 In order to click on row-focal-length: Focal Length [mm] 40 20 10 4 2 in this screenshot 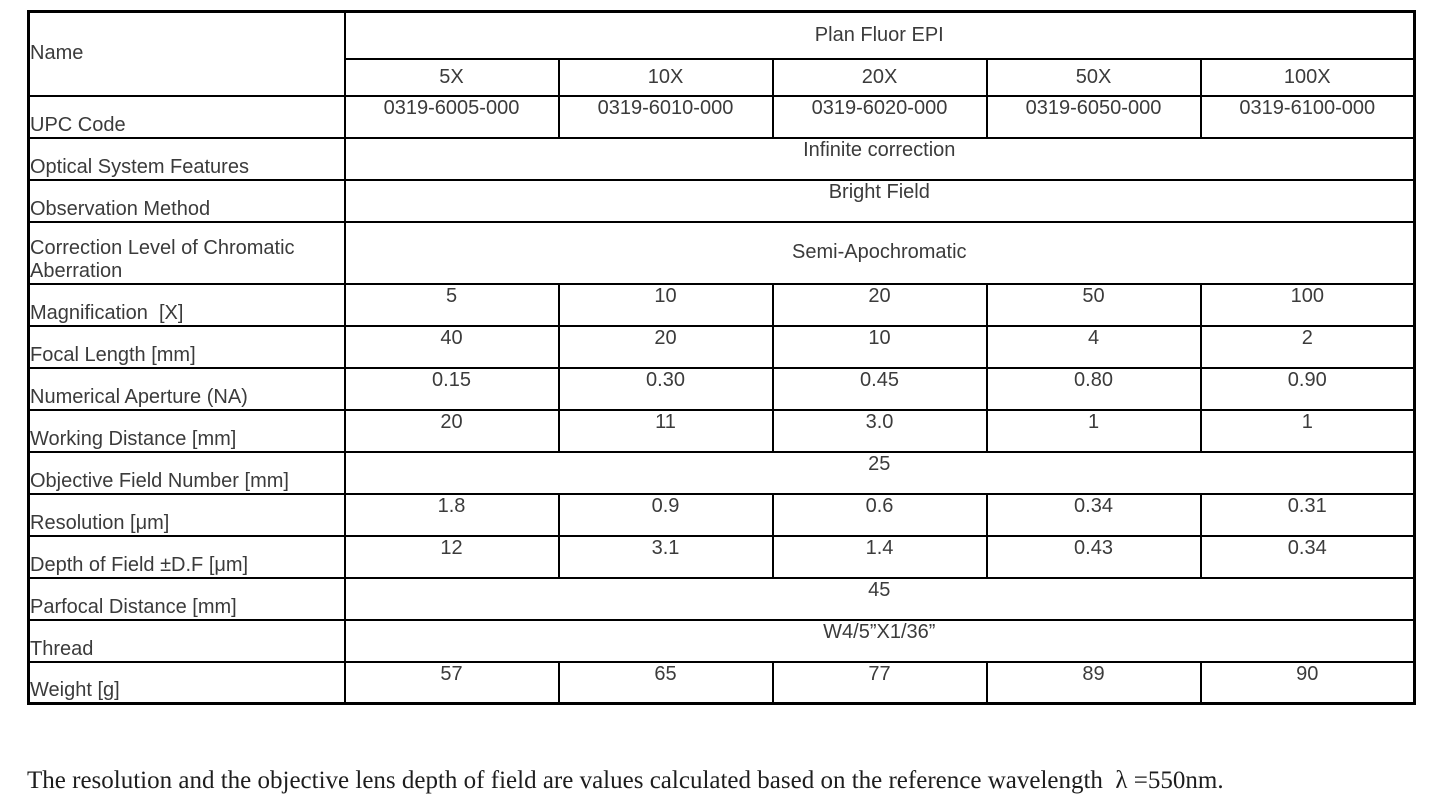, I will do `click(721, 346)`.